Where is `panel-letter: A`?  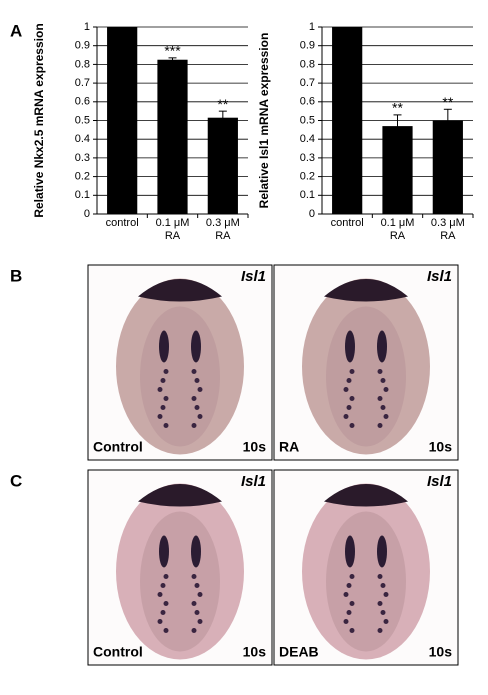
panel-letter: A is located at coordinates (16, 30).